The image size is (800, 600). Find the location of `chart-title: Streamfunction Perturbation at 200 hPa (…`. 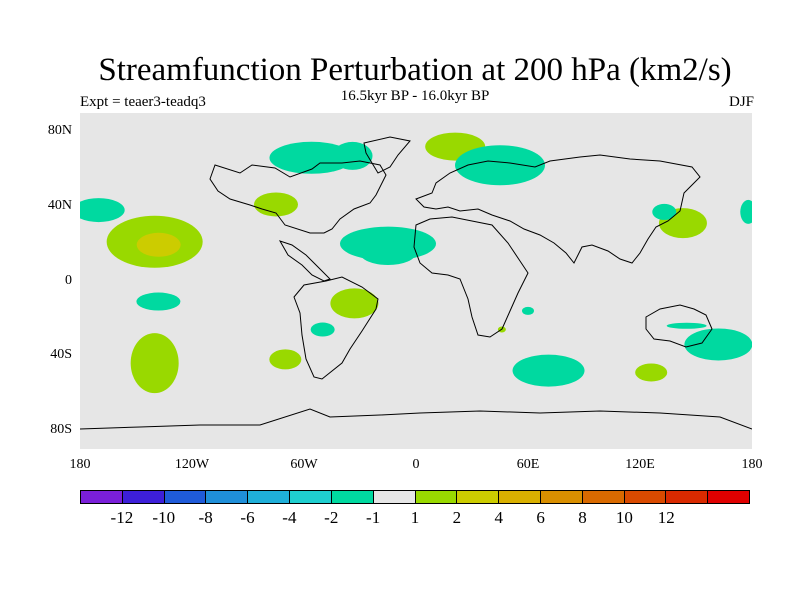

chart-title: Streamfunction Perturbation at 200 hPa (… is located at coordinates (415, 70).